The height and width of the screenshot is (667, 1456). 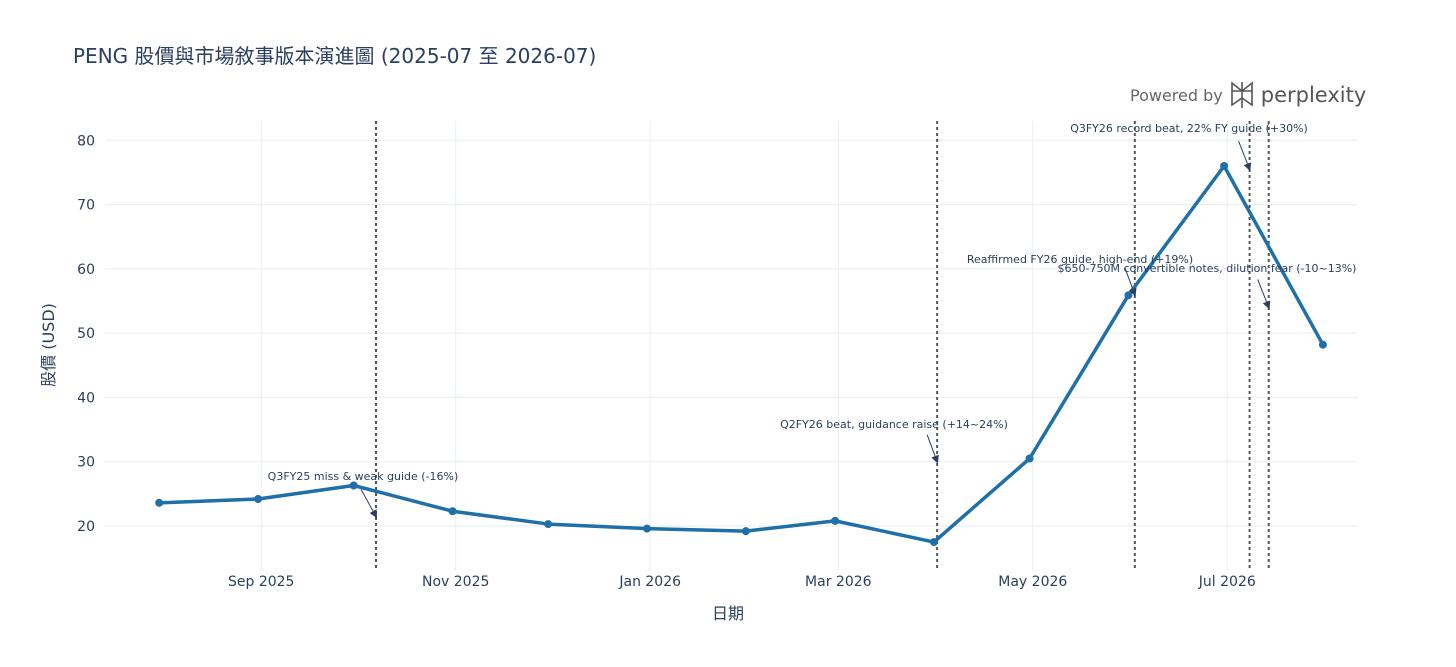 What do you see at coordinates (838, 582) in the screenshot?
I see `x-tick-label: Mar 2026` at bounding box center [838, 582].